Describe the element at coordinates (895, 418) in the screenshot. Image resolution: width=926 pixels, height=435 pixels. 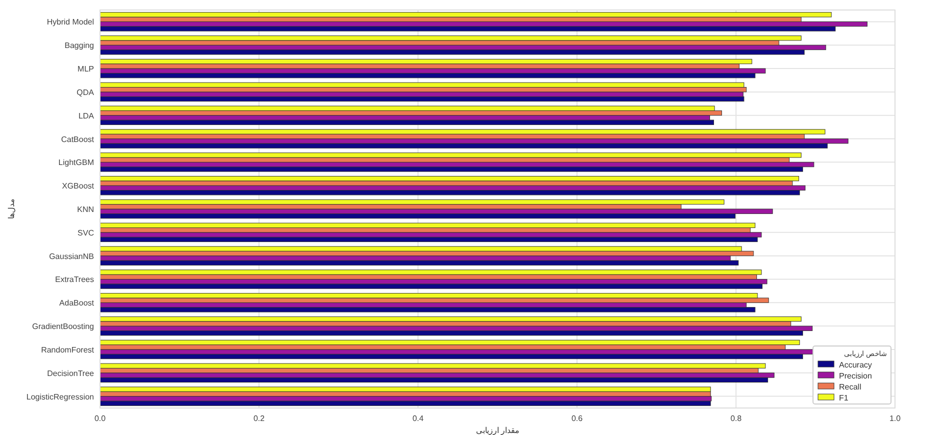
I see `x-tick-label: 1.0` at that location.